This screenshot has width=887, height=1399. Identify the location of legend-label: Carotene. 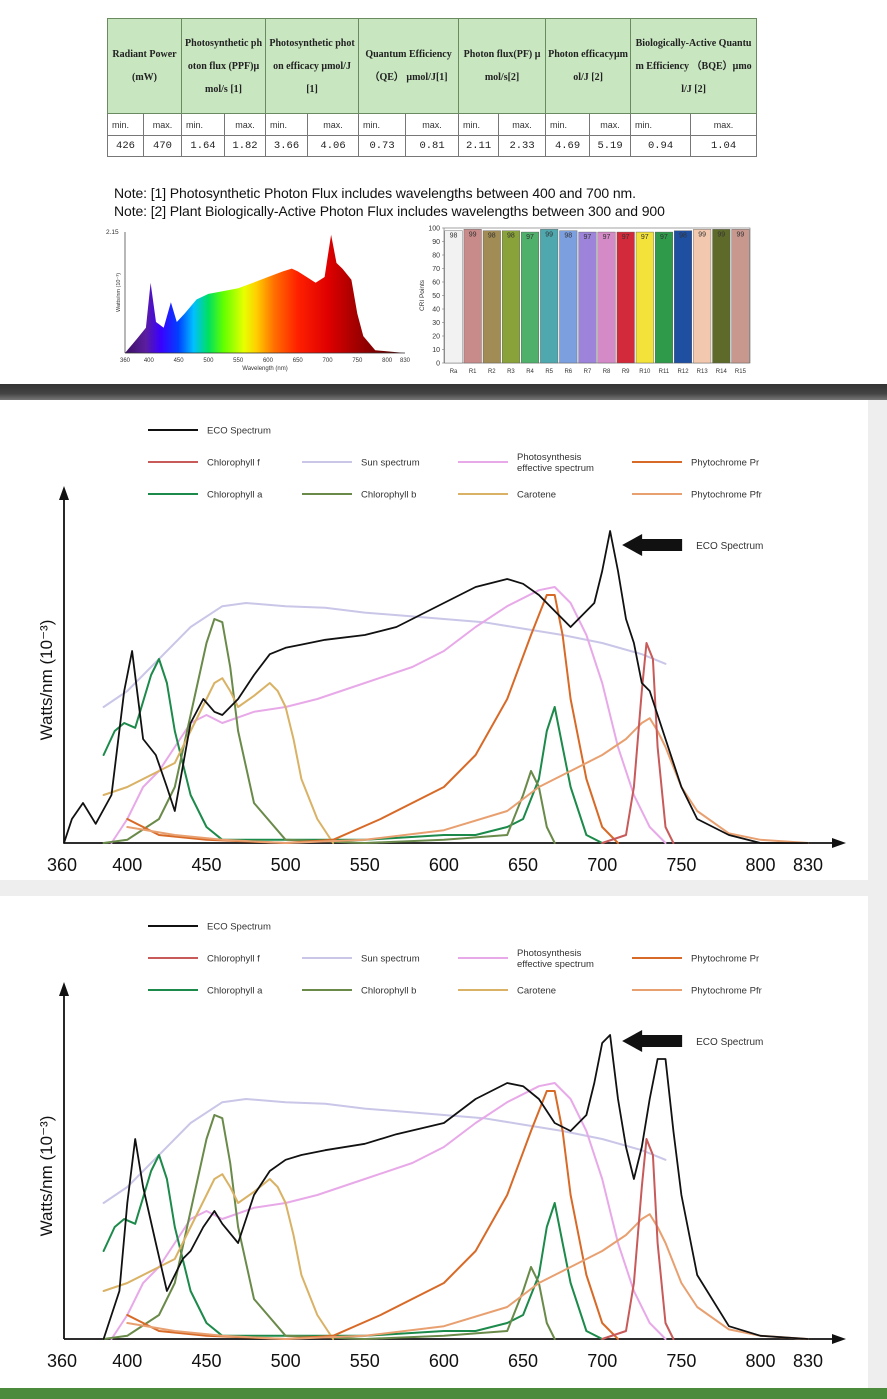
(536, 991).